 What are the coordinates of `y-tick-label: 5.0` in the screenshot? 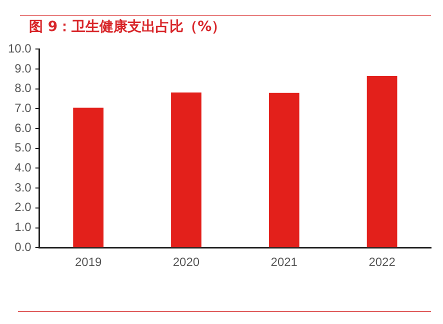 It's located at (23, 147).